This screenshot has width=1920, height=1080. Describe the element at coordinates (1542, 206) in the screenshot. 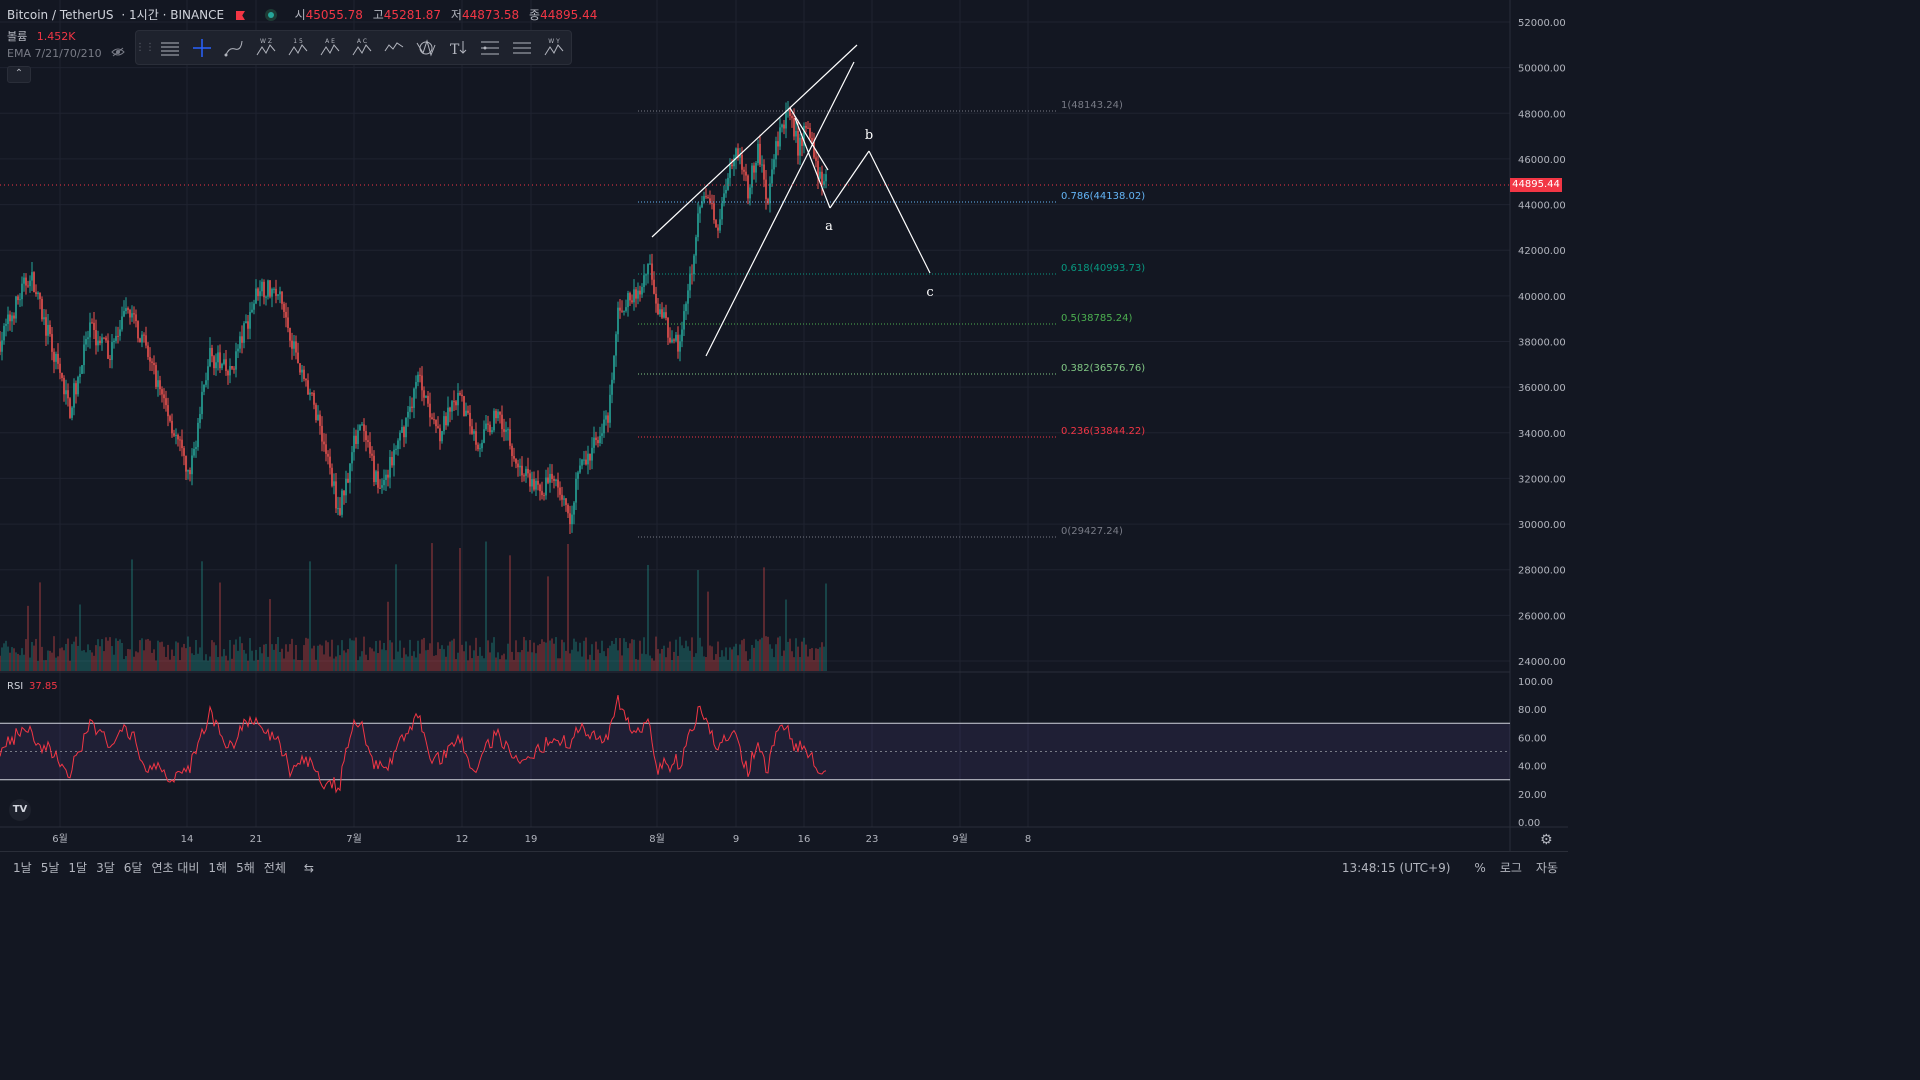

I see `price-axis-label: 44000.00` at that location.